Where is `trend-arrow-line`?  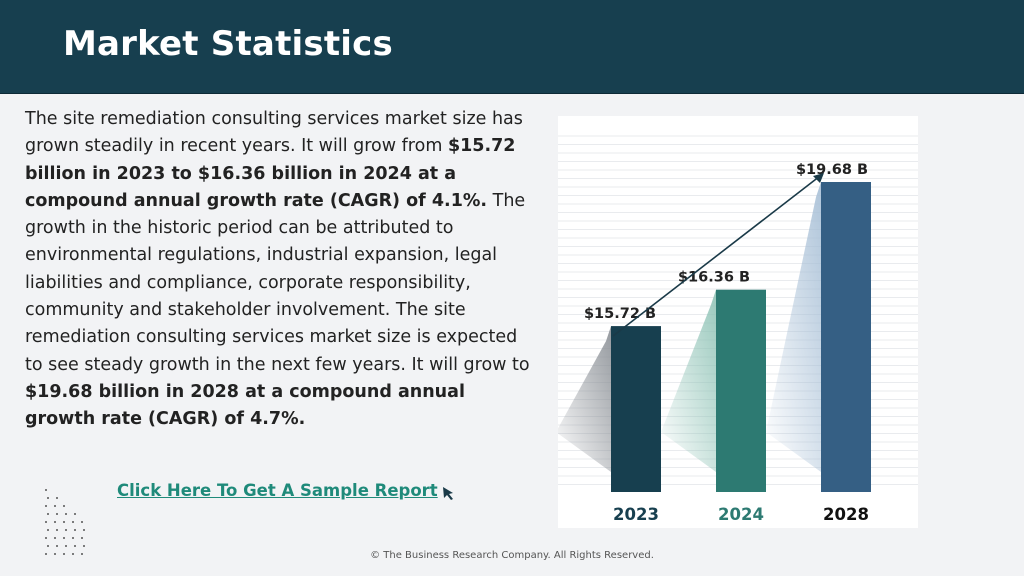
trend-arrow-line is located at coordinates (716, 256).